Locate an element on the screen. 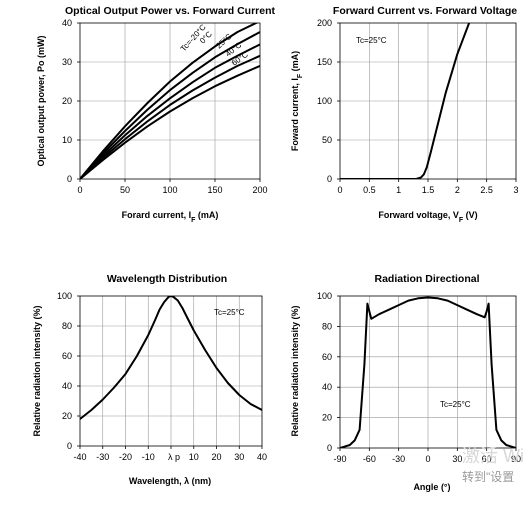 Image resolution: width=531 pixels, height=508 pixels. y-tick-label: 30 is located at coordinates (67, 62).